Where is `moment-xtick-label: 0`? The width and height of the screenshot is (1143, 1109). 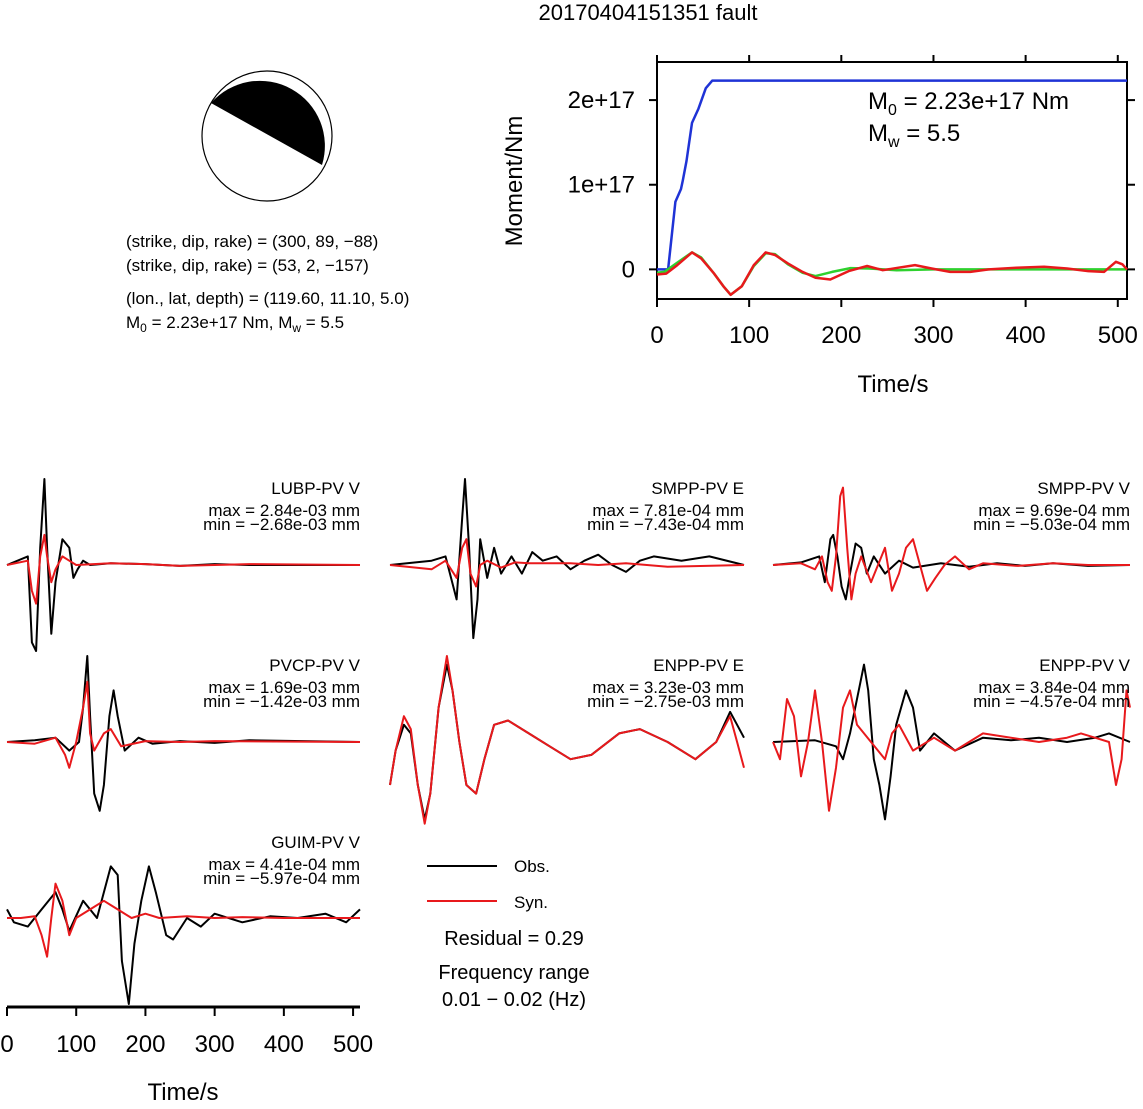 moment-xtick-label: 0 is located at coordinates (656, 335).